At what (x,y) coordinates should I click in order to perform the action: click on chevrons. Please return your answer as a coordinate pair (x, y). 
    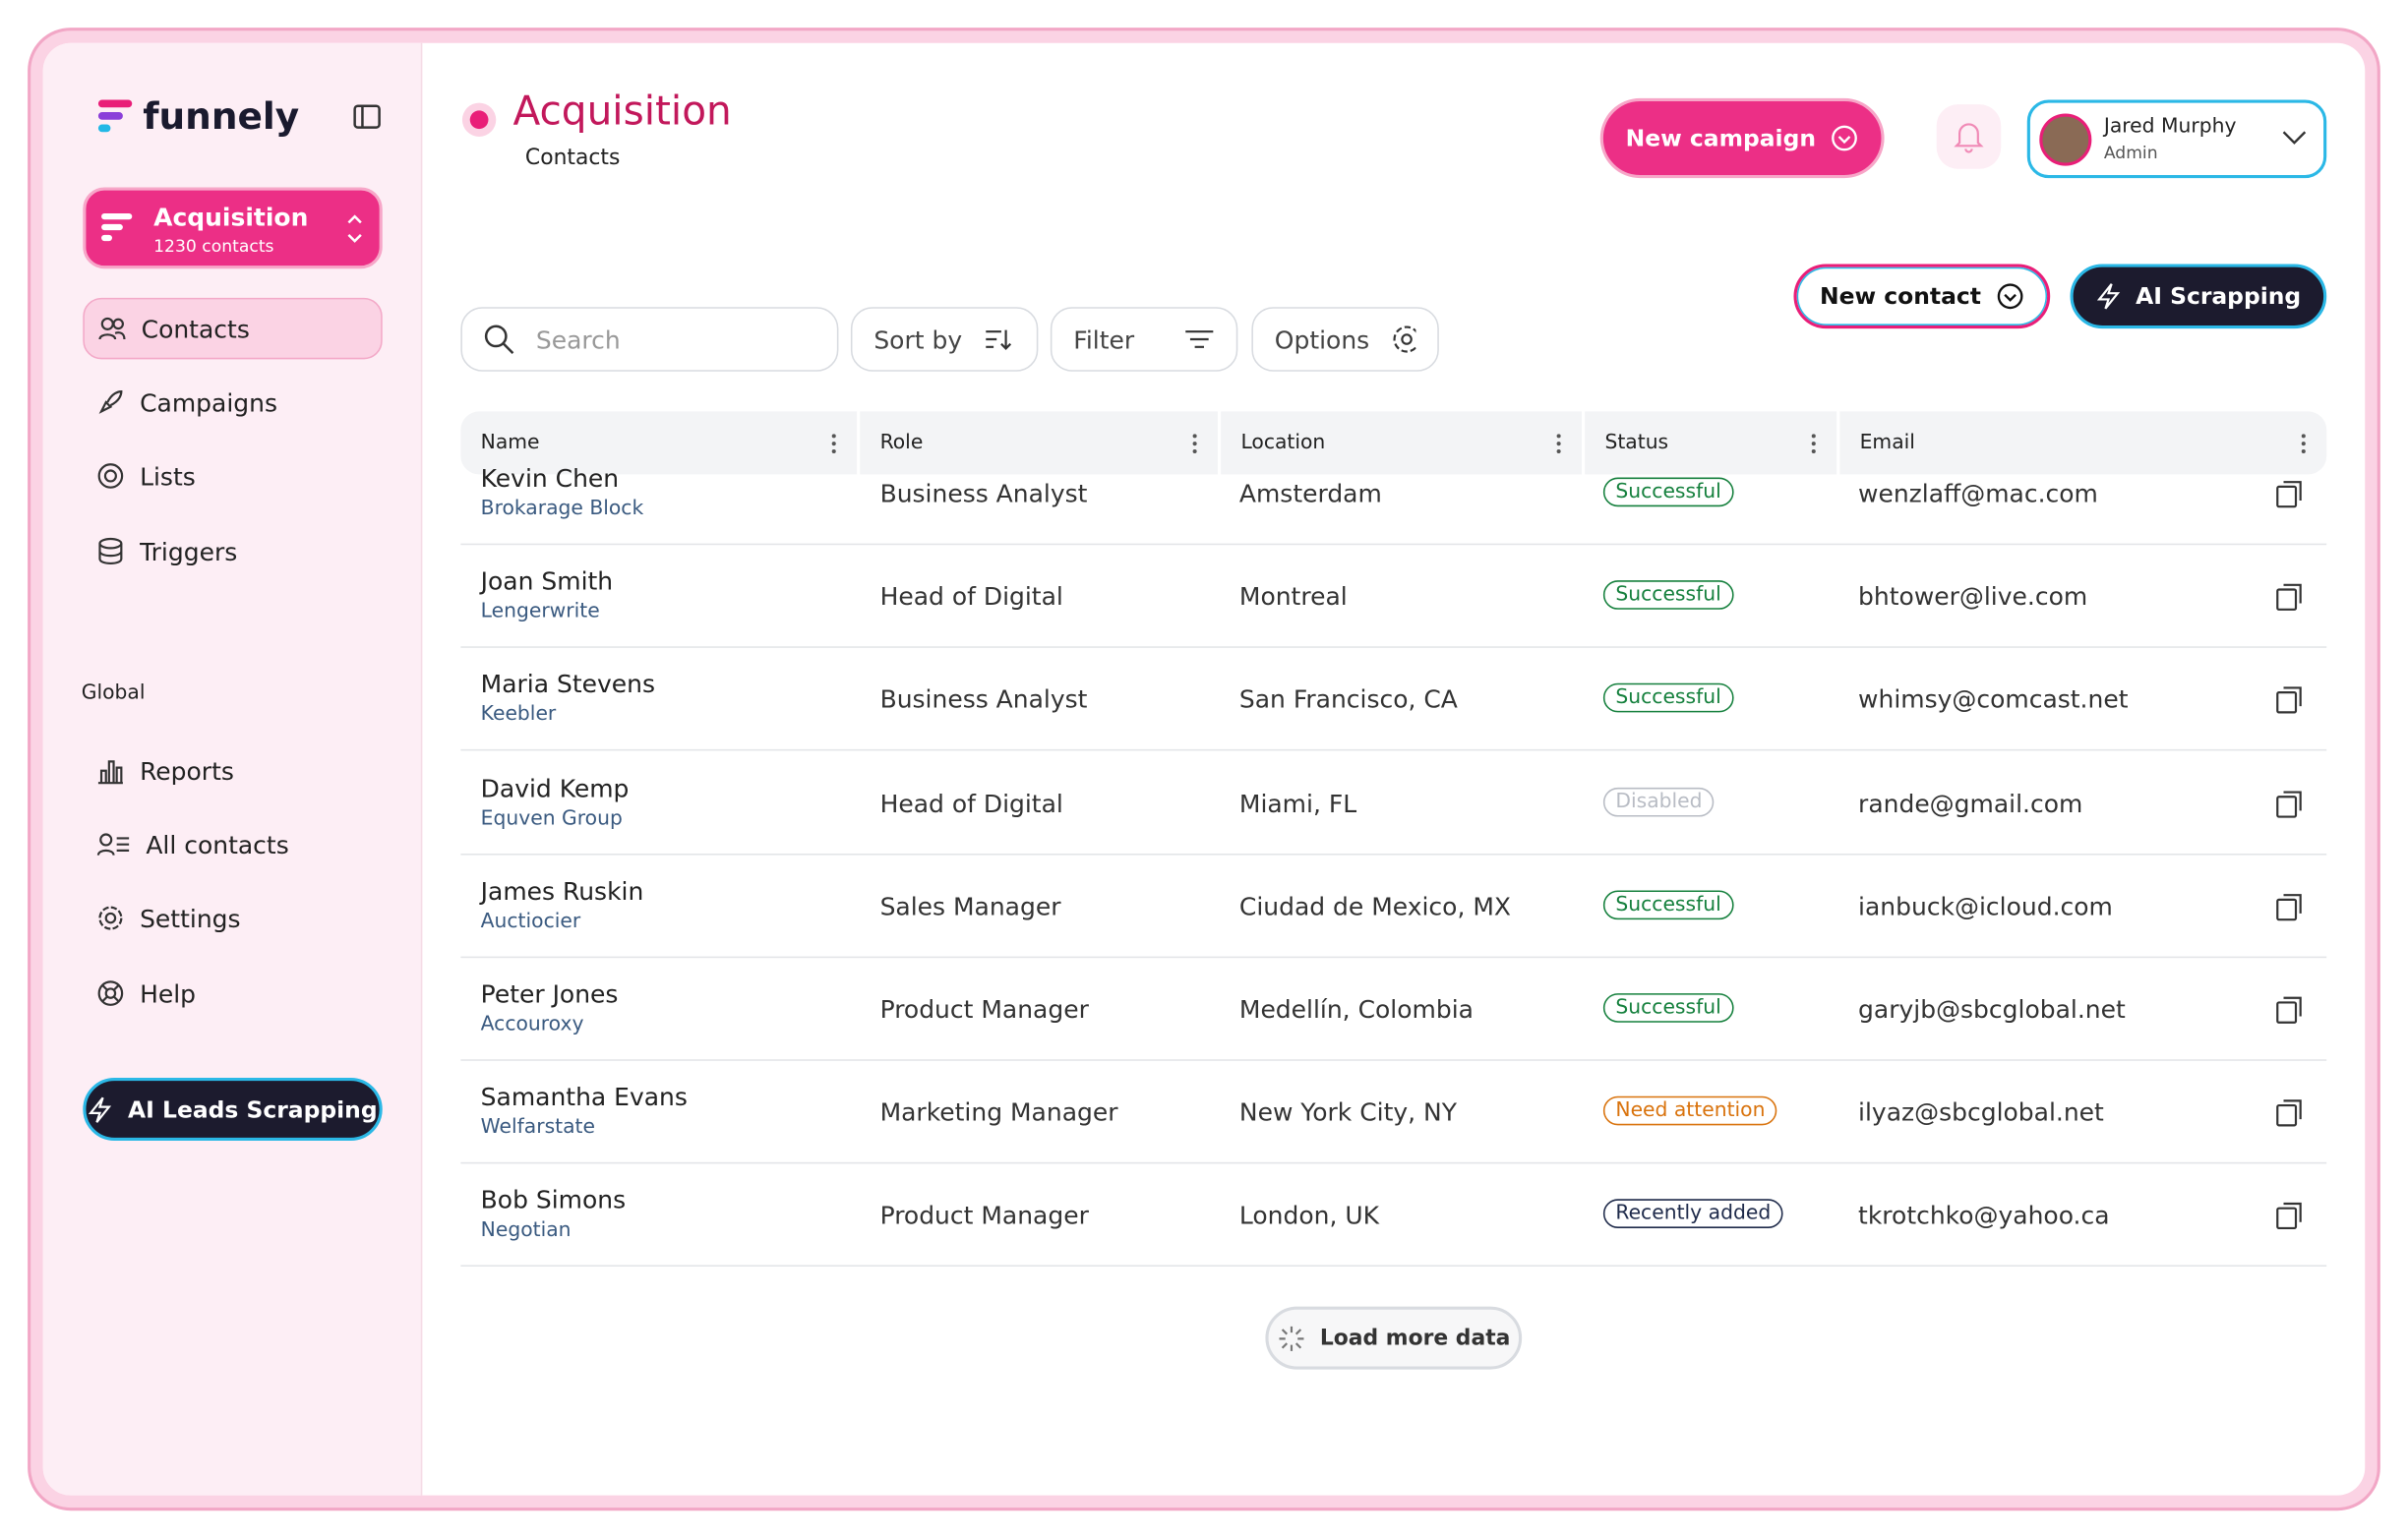
    Looking at the image, I should click on (354, 228).